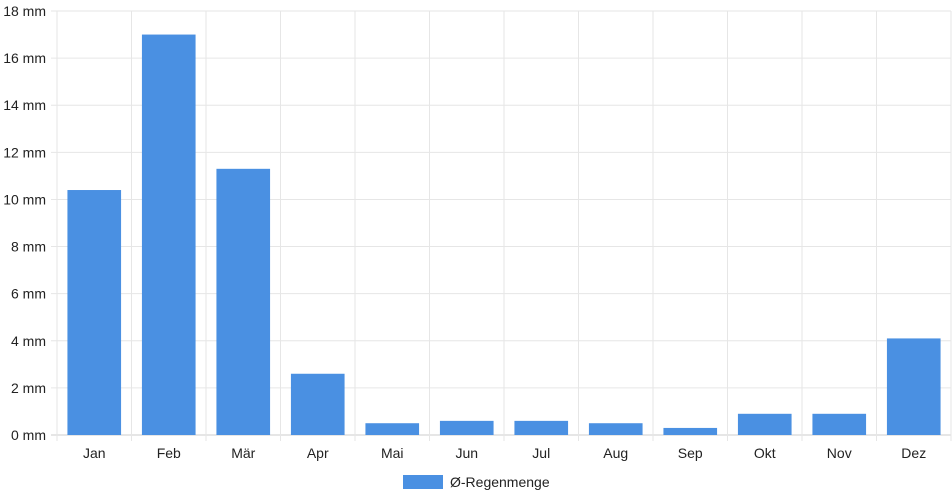 This screenshot has height=500, width=952. Describe the element at coordinates (28, 341) in the screenshot. I see `y-tick-label: 4 mm` at that location.